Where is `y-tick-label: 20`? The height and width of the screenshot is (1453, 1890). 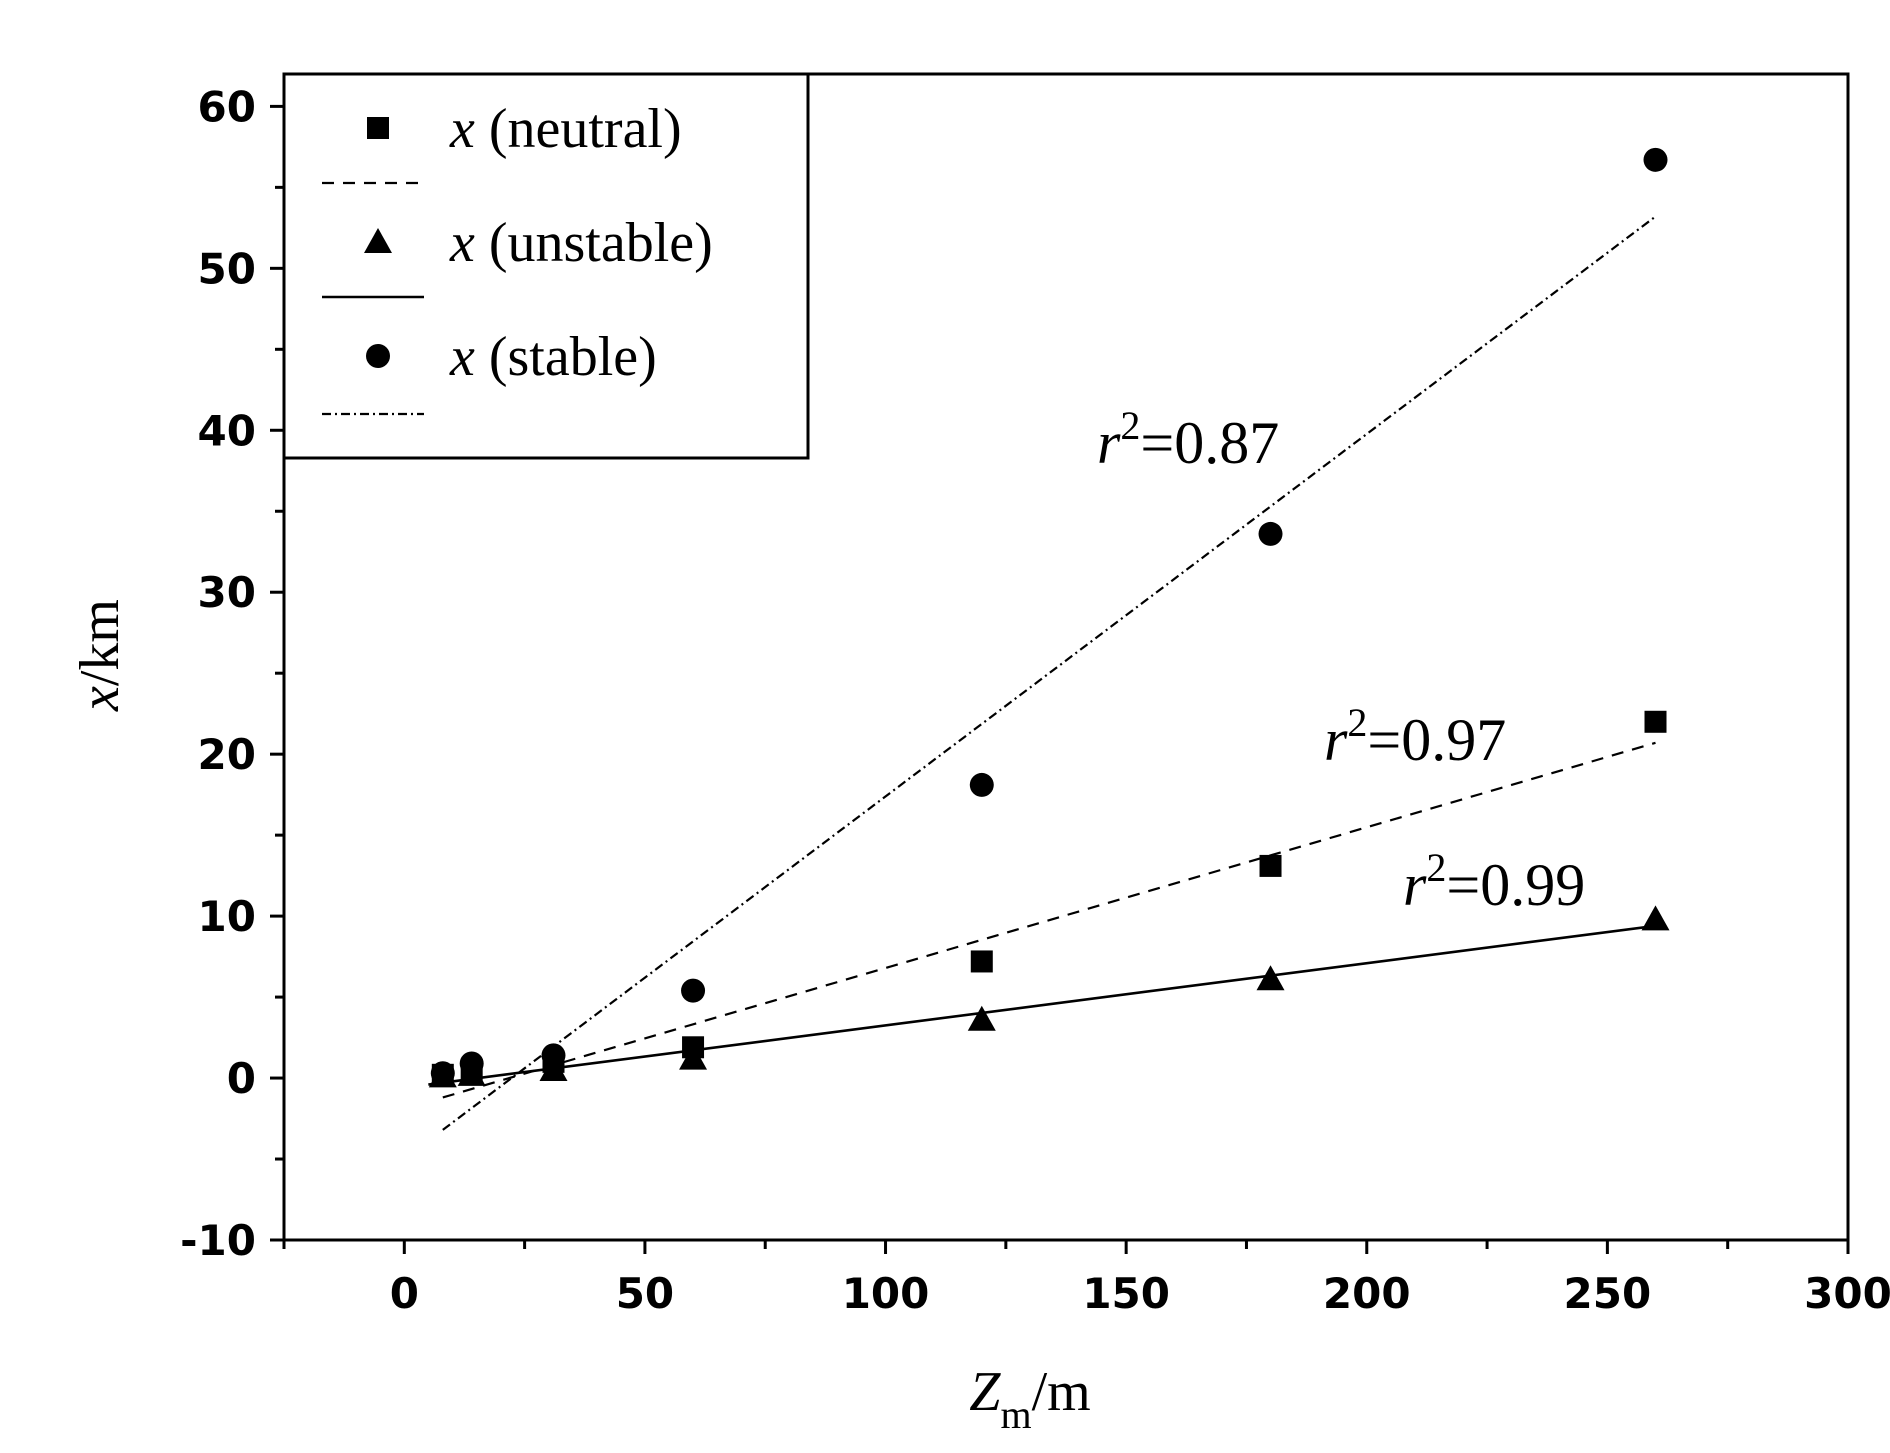
y-tick-label: 20 is located at coordinates (227, 754).